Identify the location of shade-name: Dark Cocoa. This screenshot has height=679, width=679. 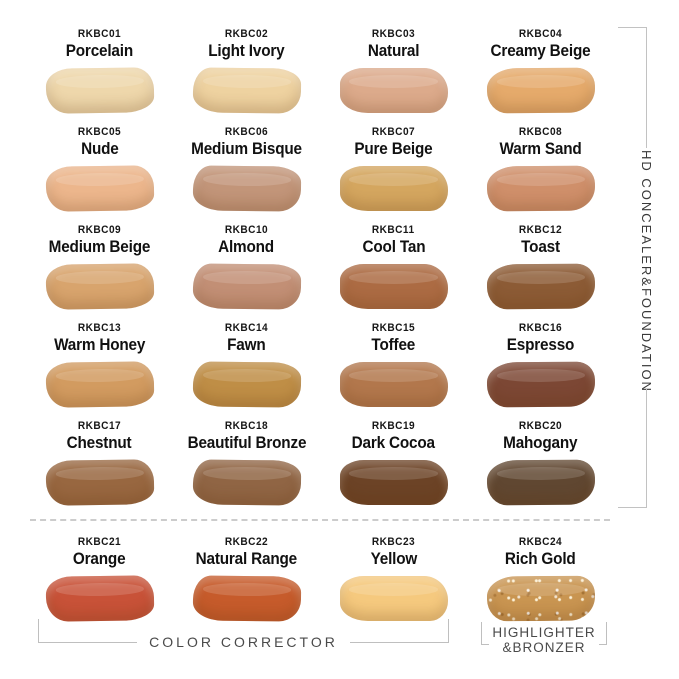
(393, 442).